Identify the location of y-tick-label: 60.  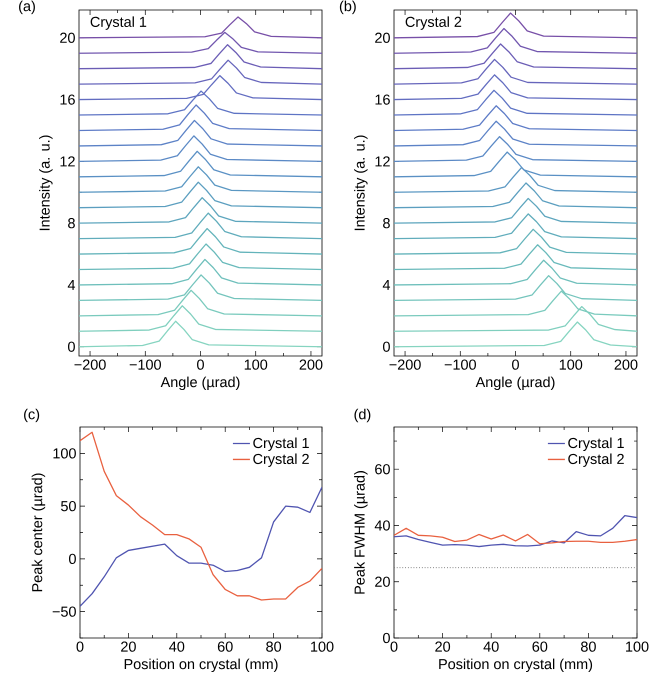
(382, 469).